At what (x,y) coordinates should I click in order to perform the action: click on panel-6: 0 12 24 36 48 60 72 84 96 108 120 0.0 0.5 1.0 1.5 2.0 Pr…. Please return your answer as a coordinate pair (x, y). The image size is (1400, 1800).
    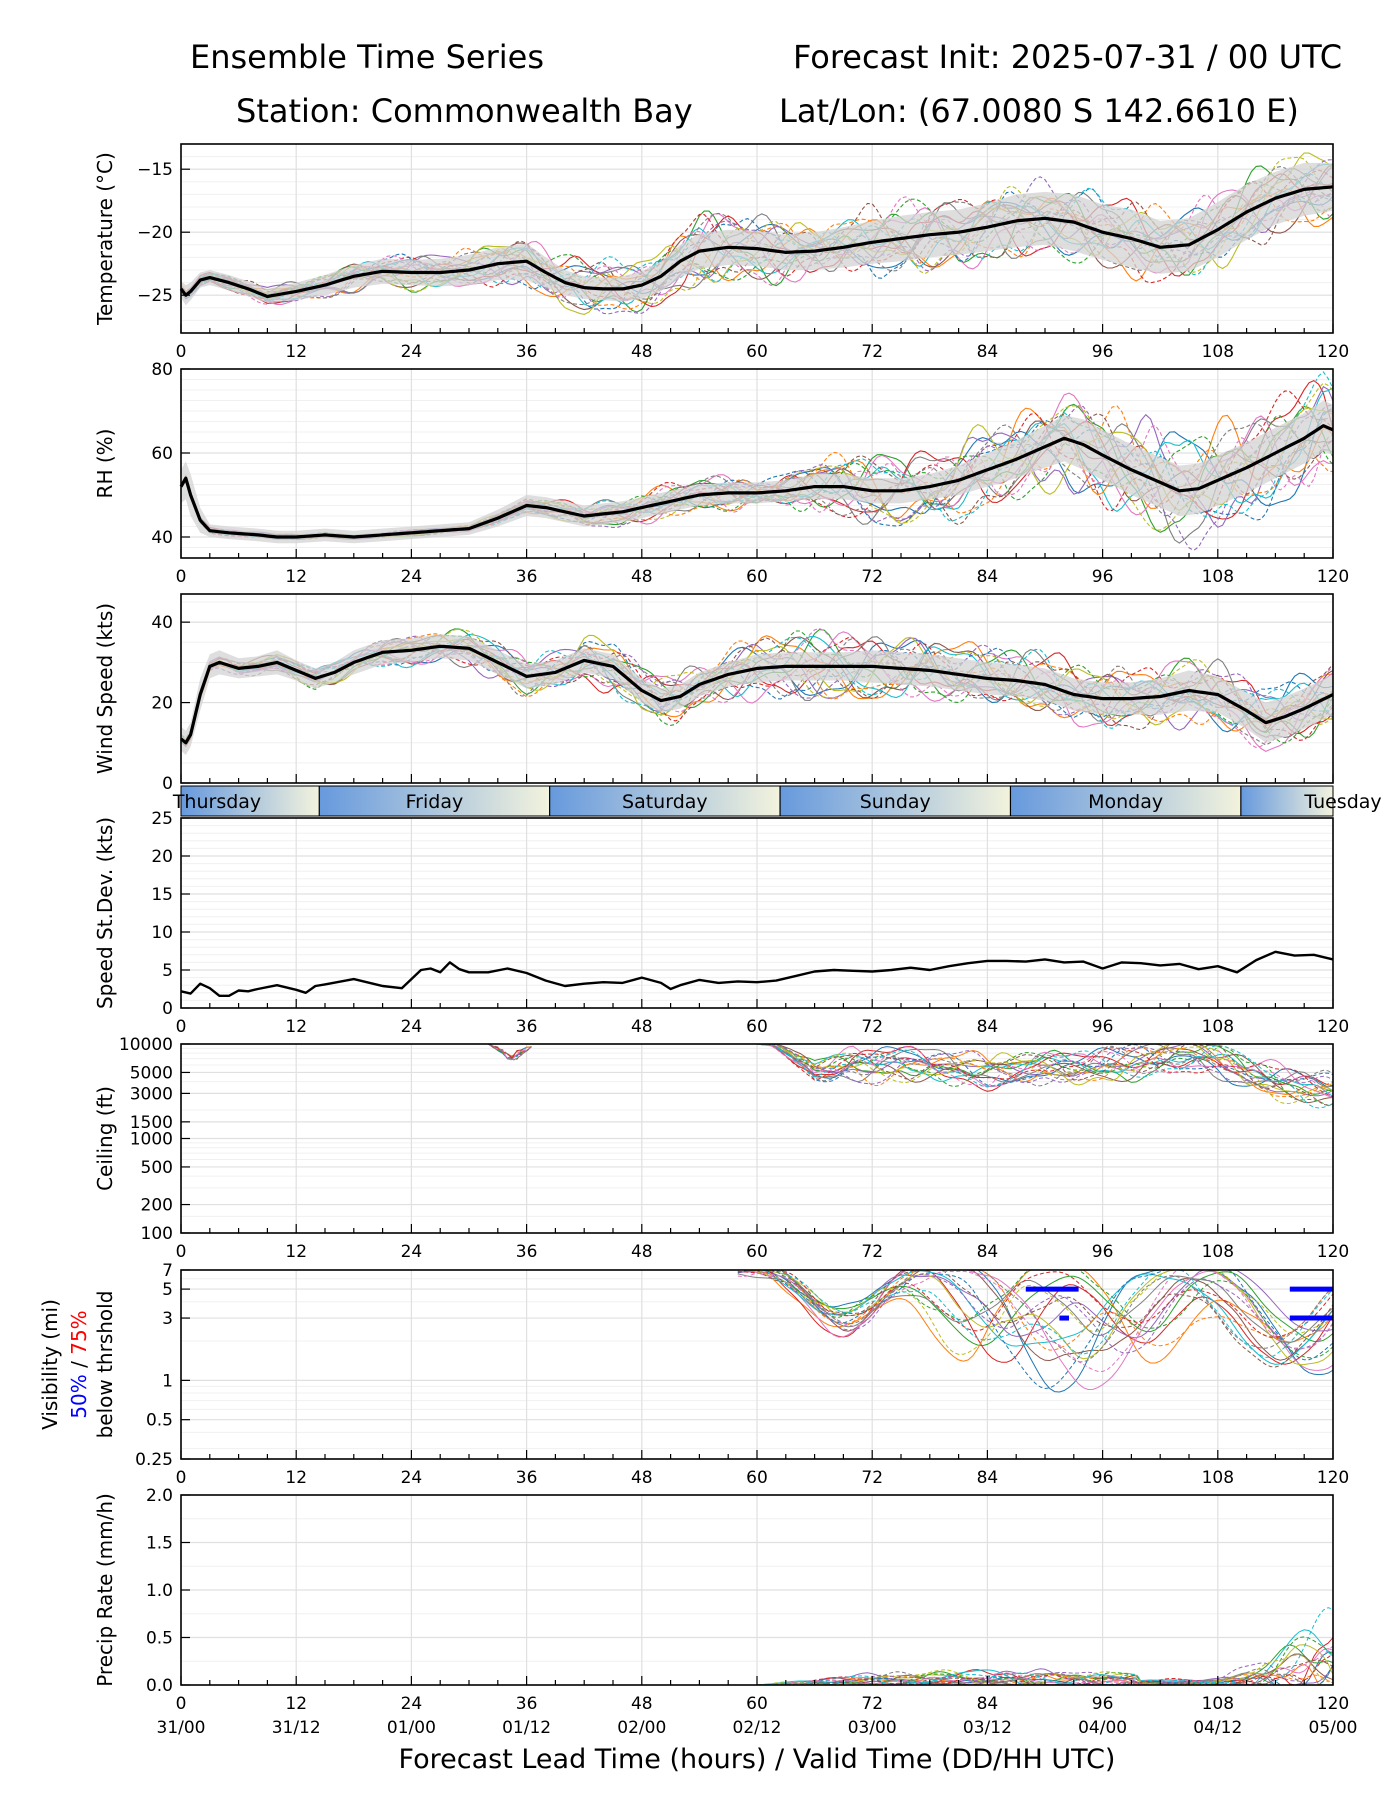
    Looking at the image, I should click on (725, 1630).